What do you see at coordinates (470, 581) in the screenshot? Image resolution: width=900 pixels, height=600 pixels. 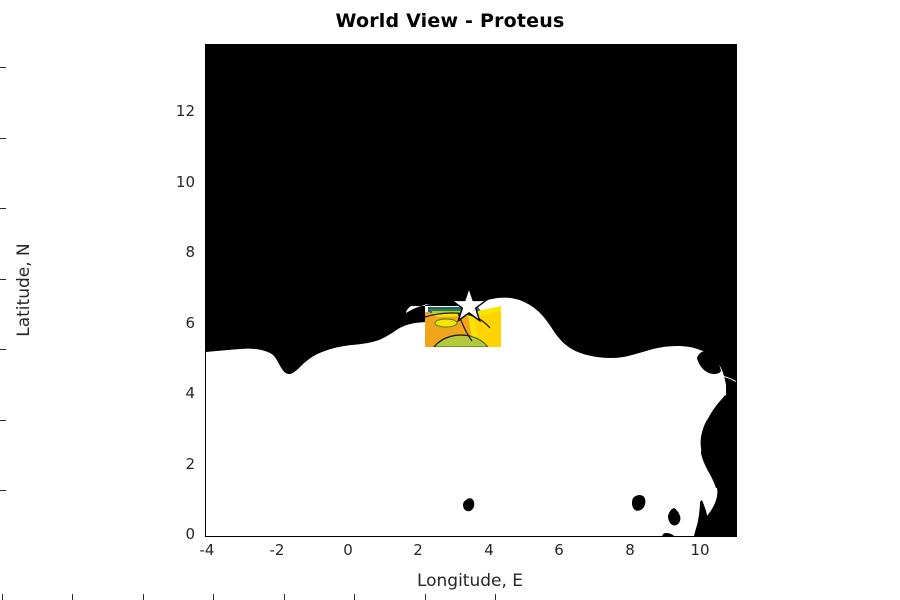 I see `x-axis-label: Longitude, E` at bounding box center [470, 581].